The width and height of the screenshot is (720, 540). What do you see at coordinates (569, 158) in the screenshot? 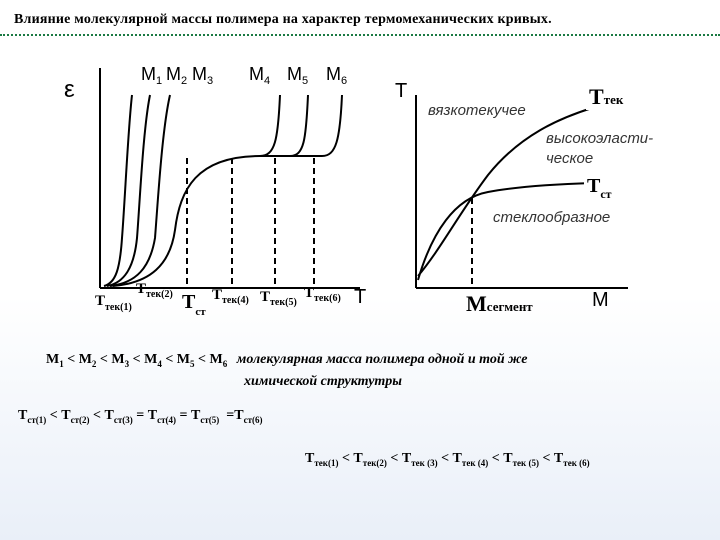
I see `region-elastic-2: ческое` at bounding box center [569, 158].